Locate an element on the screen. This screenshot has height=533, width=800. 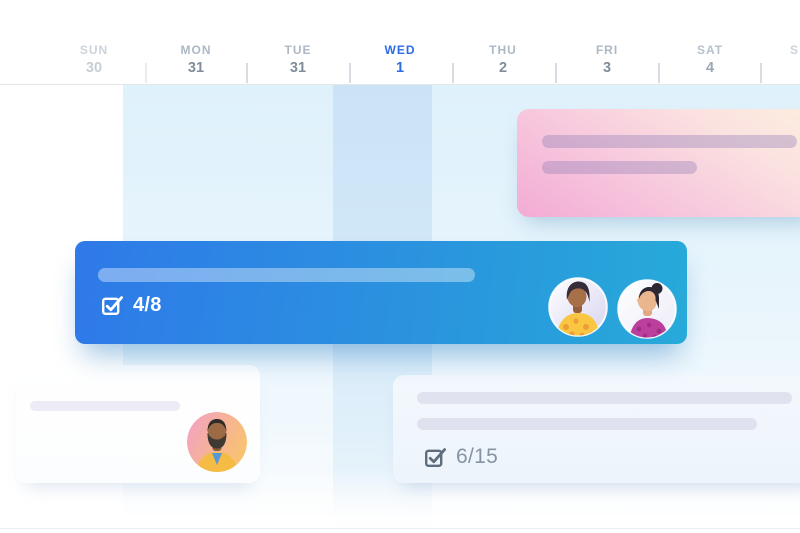
event-card-pink is located at coordinates (658, 163).